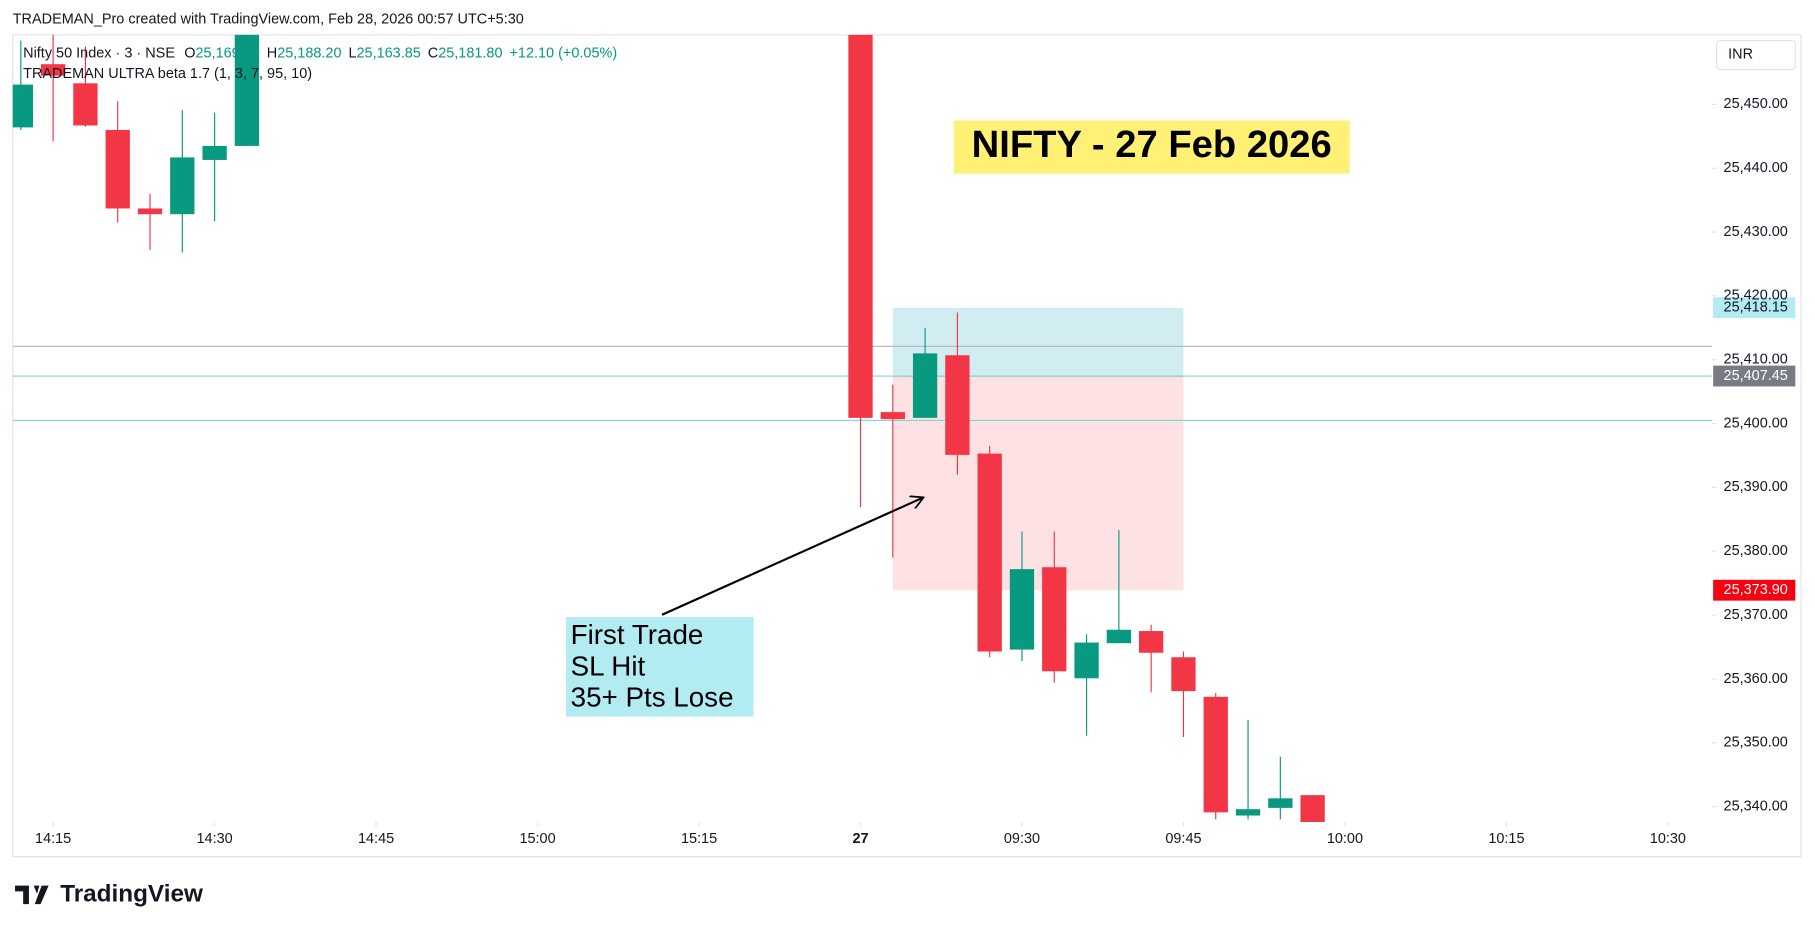  What do you see at coordinates (1740, 54) in the screenshot?
I see `currency: INR` at bounding box center [1740, 54].